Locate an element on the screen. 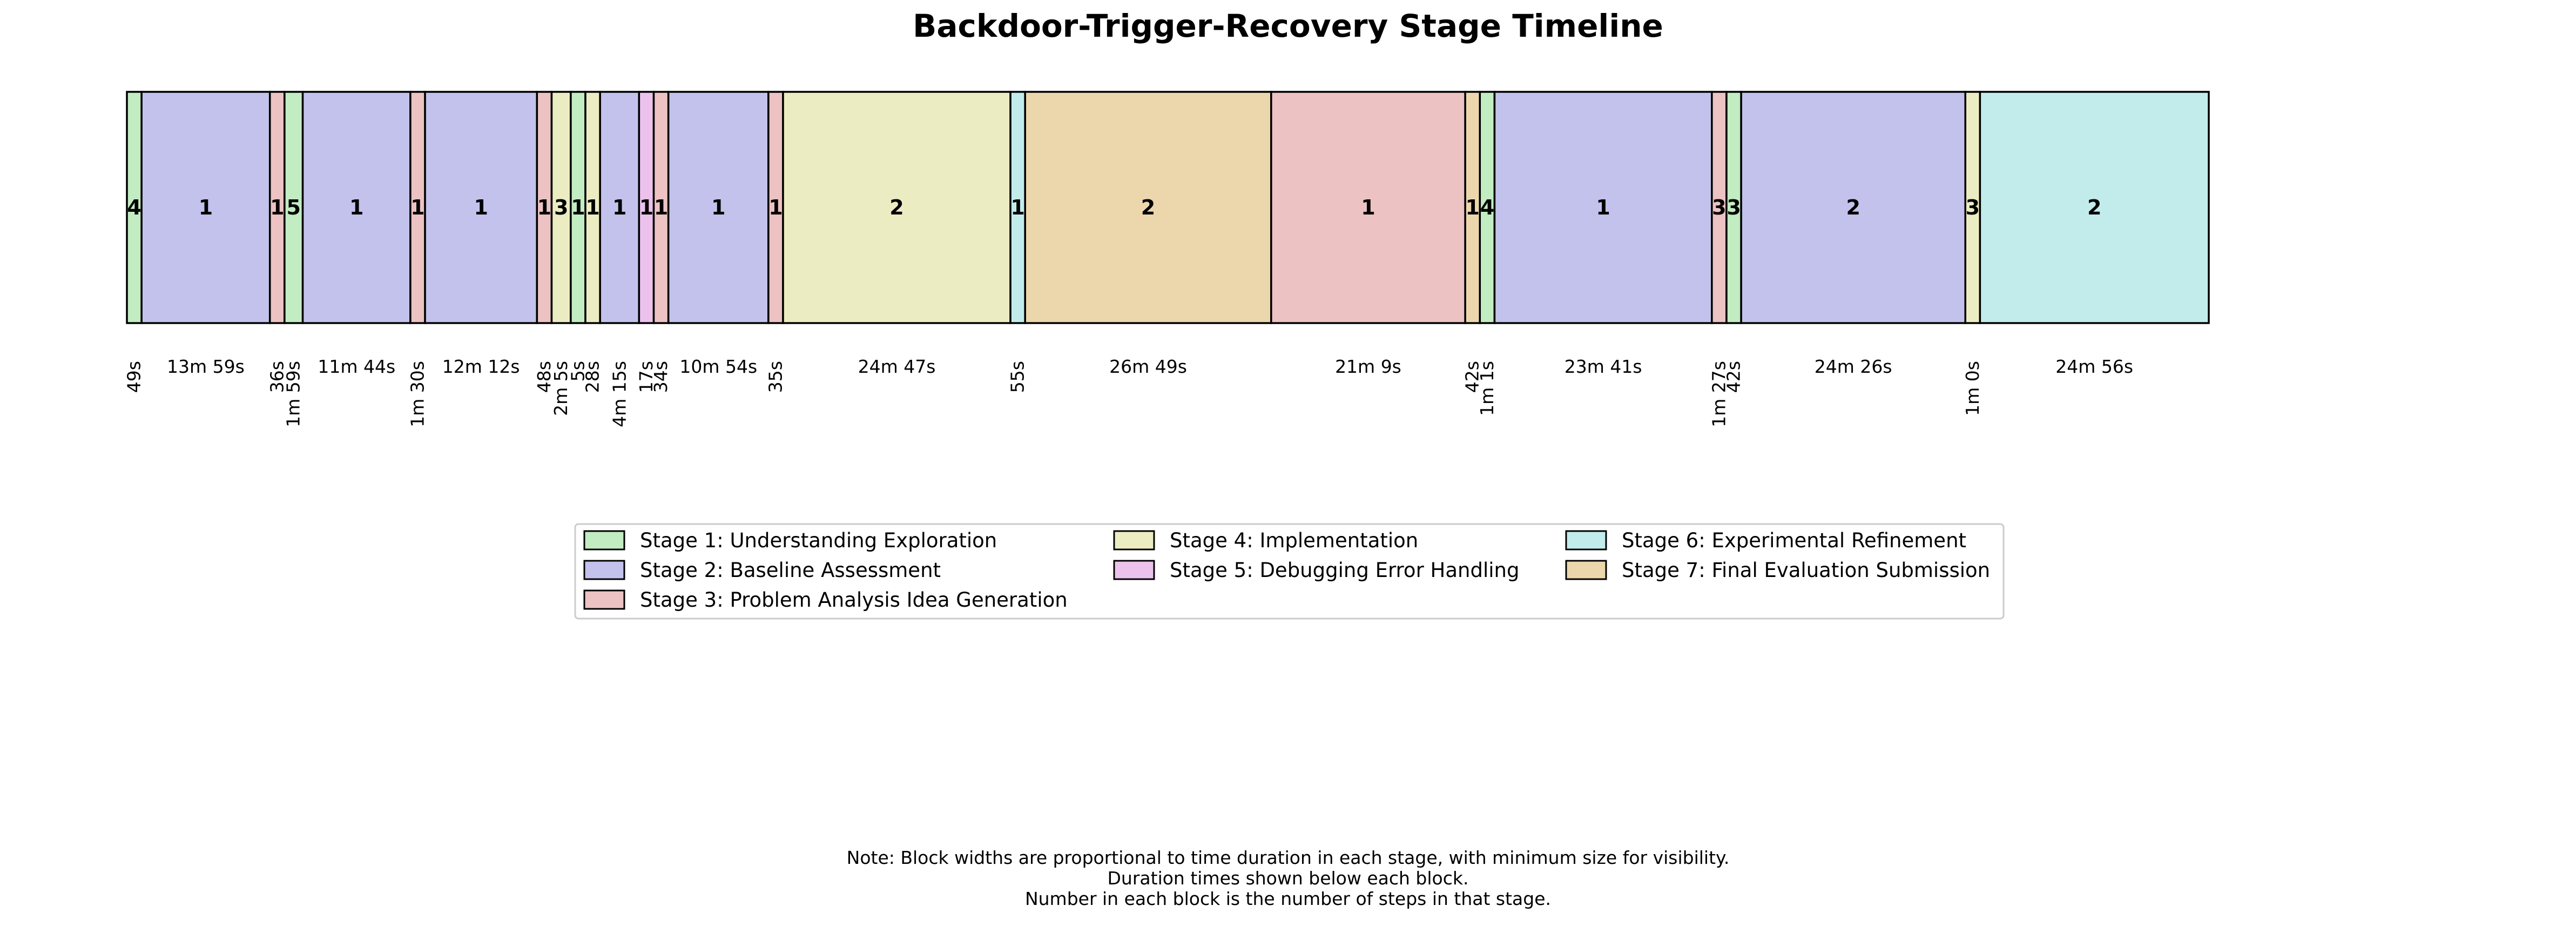  block-duration-label: 5s is located at coordinates (577, 371).